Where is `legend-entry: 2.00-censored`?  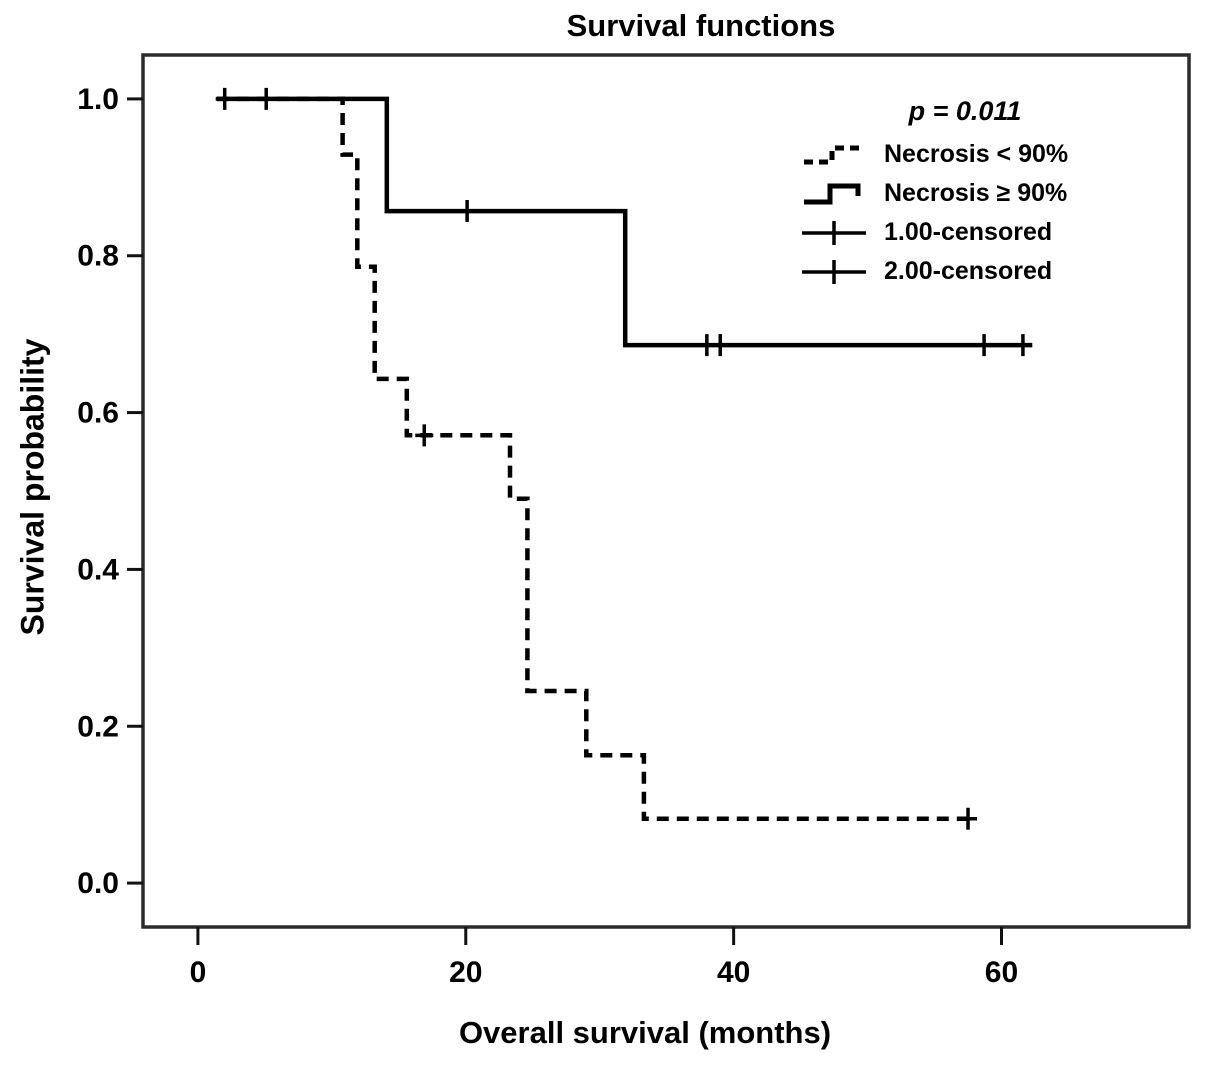
legend-entry: 2.00-censored is located at coordinates (980, 271).